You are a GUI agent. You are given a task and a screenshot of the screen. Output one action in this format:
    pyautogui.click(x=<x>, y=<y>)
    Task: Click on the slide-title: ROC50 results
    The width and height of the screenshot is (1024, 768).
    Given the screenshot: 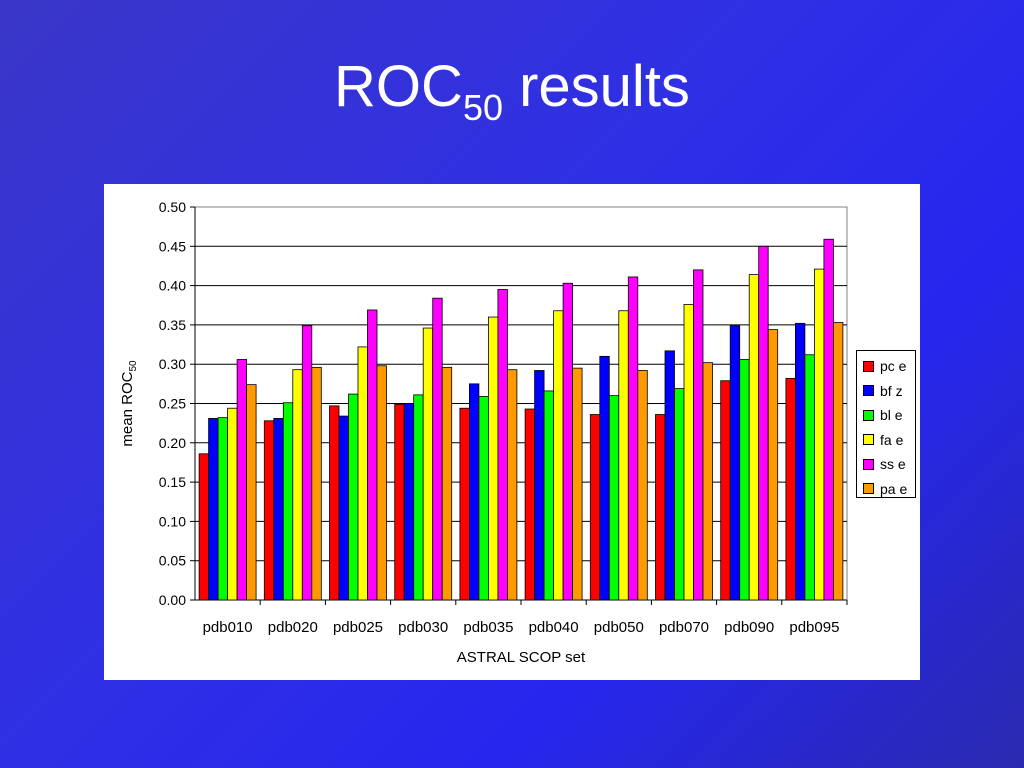 What is the action you would take?
    pyautogui.click(x=512, y=92)
    